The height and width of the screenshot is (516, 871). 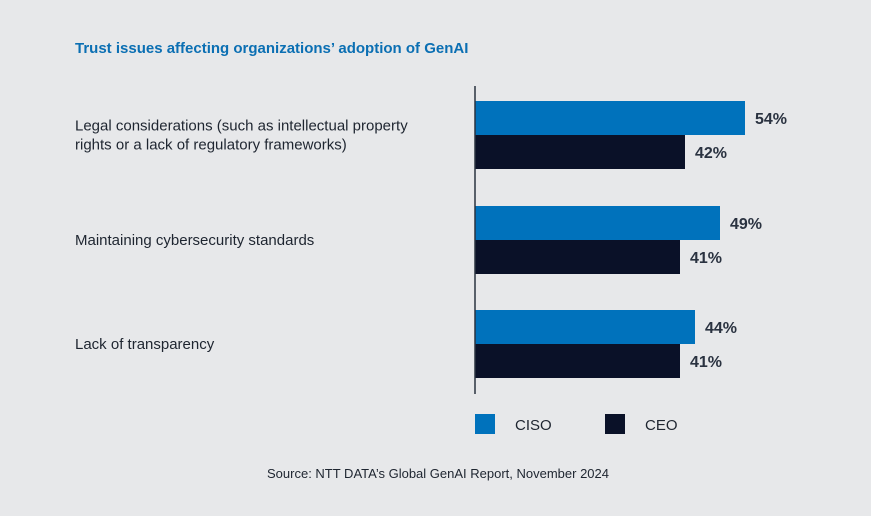 What do you see at coordinates (746, 224) in the screenshot?
I see `data-label: 49%` at bounding box center [746, 224].